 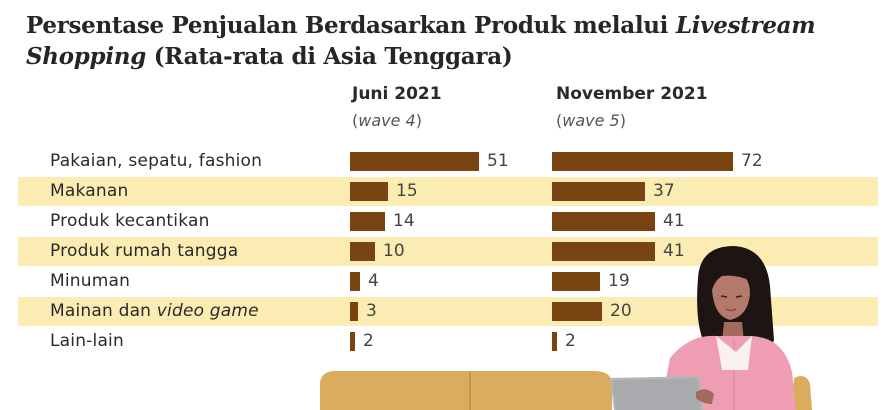 I want to click on data-label-2-1: 72, so click(x=752, y=161).